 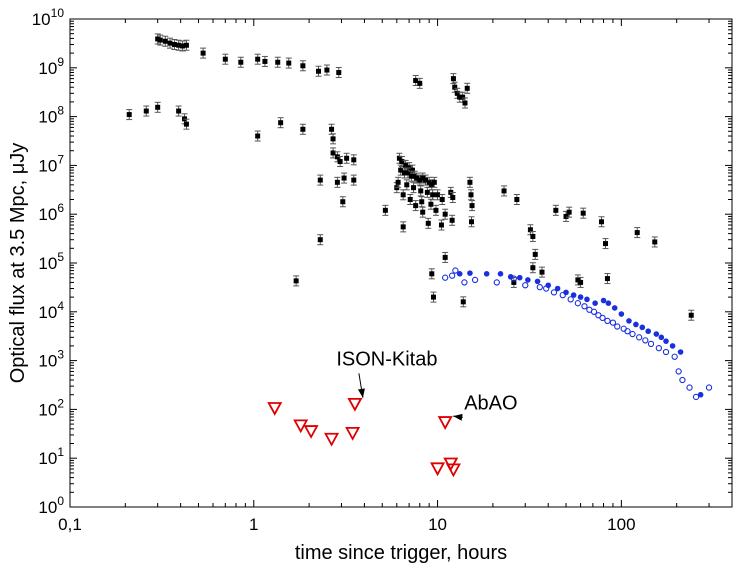 I want to click on annotation-arrowhead, so click(x=458, y=417).